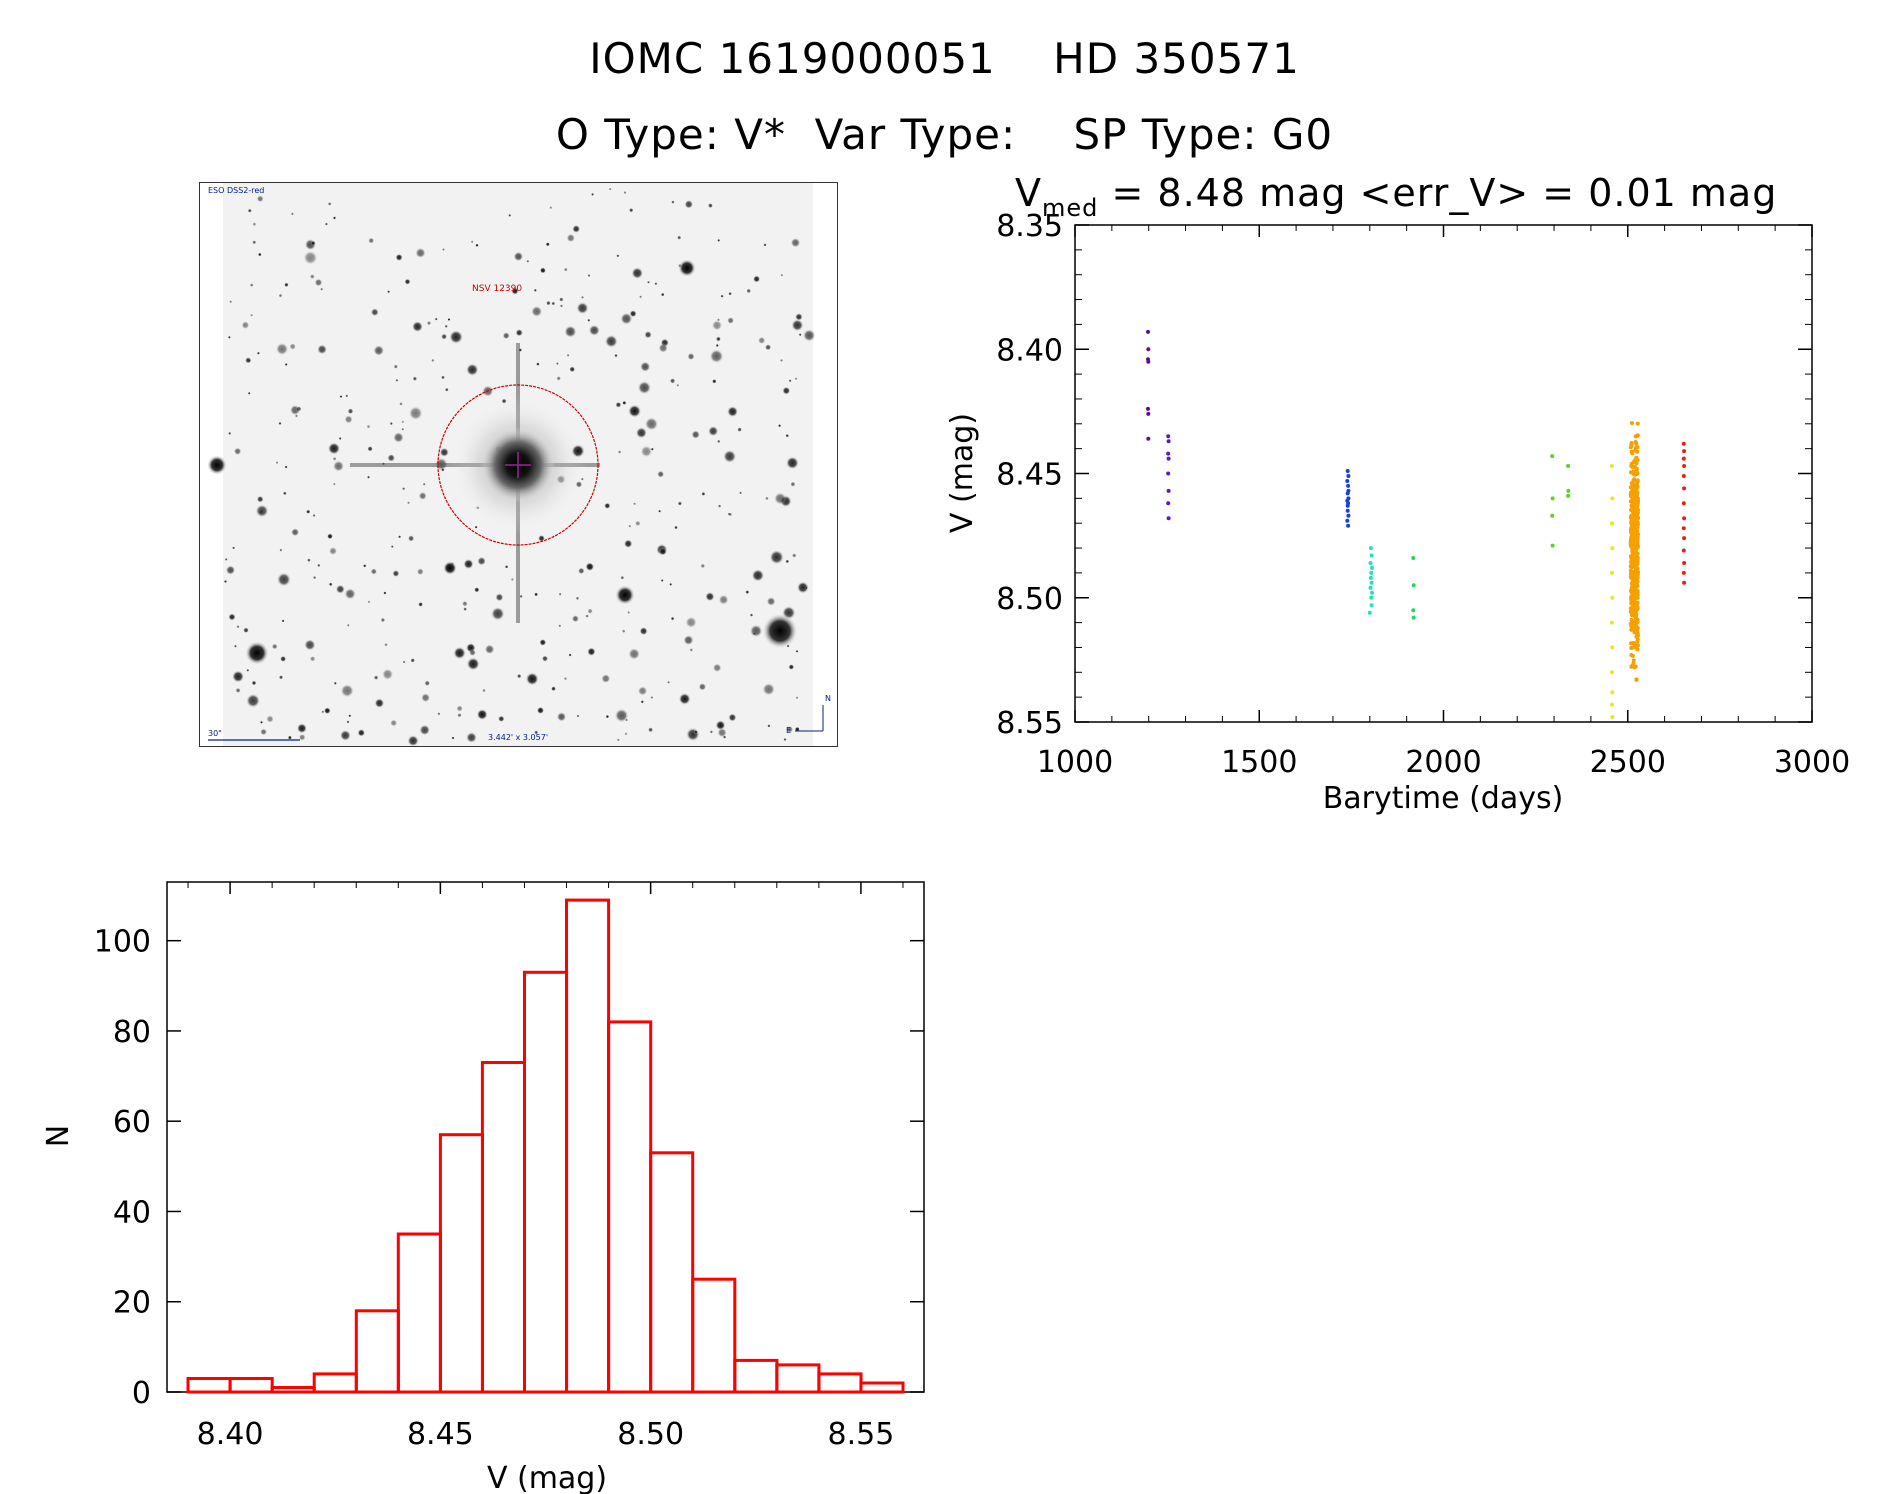 This screenshot has width=1889, height=1494. What do you see at coordinates (861, 1434) in the screenshot?
I see `hist-x-tick-label: 8.55` at bounding box center [861, 1434].